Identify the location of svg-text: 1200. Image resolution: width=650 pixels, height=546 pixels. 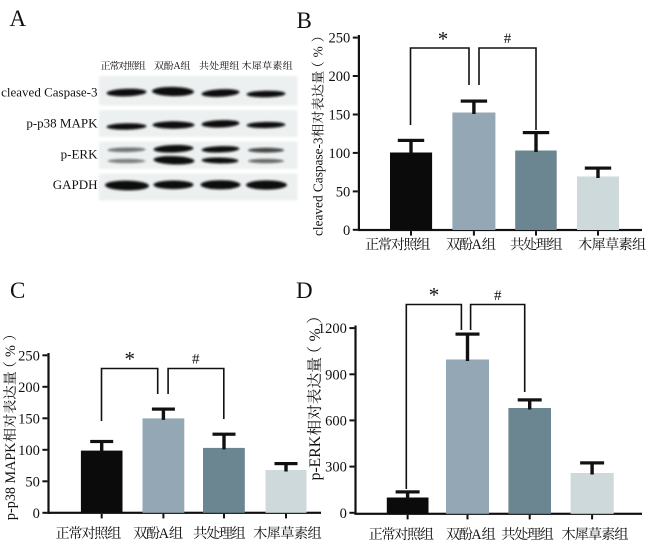
(332, 329).